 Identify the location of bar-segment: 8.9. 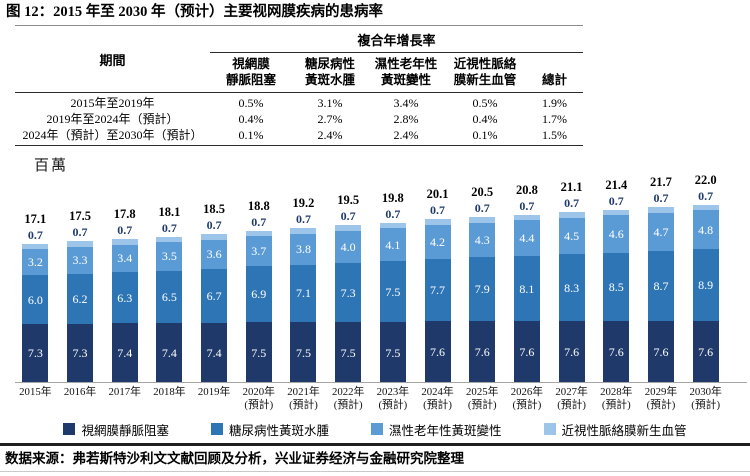
(705, 285).